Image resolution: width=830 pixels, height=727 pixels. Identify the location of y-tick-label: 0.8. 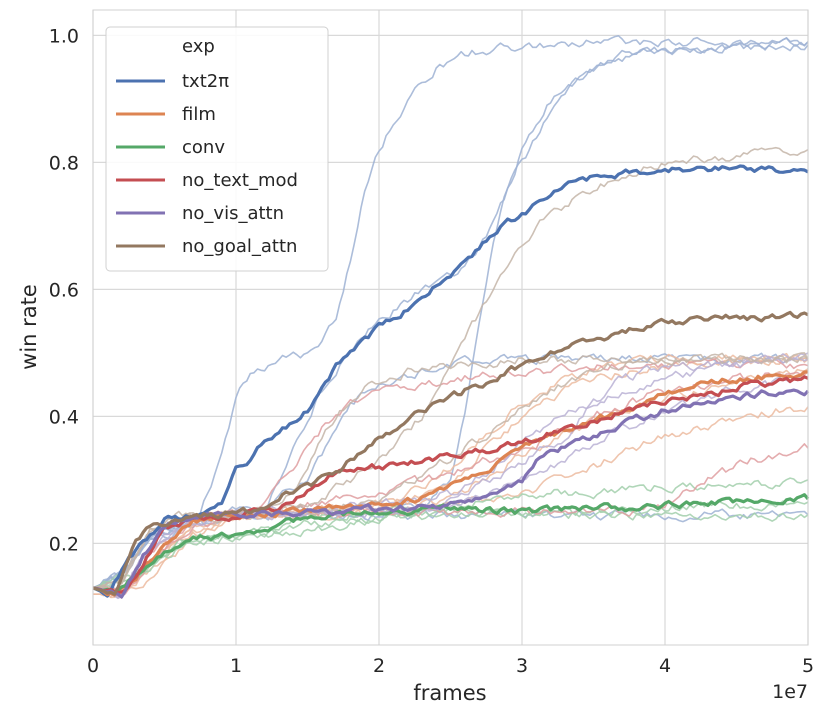
(64, 163).